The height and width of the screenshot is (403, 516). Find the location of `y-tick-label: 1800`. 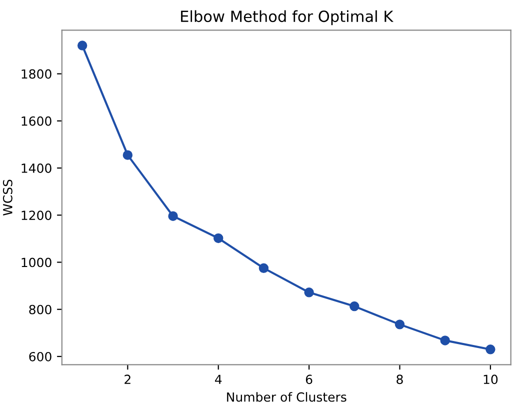

y-tick-label: 1800 is located at coordinates (37, 74).